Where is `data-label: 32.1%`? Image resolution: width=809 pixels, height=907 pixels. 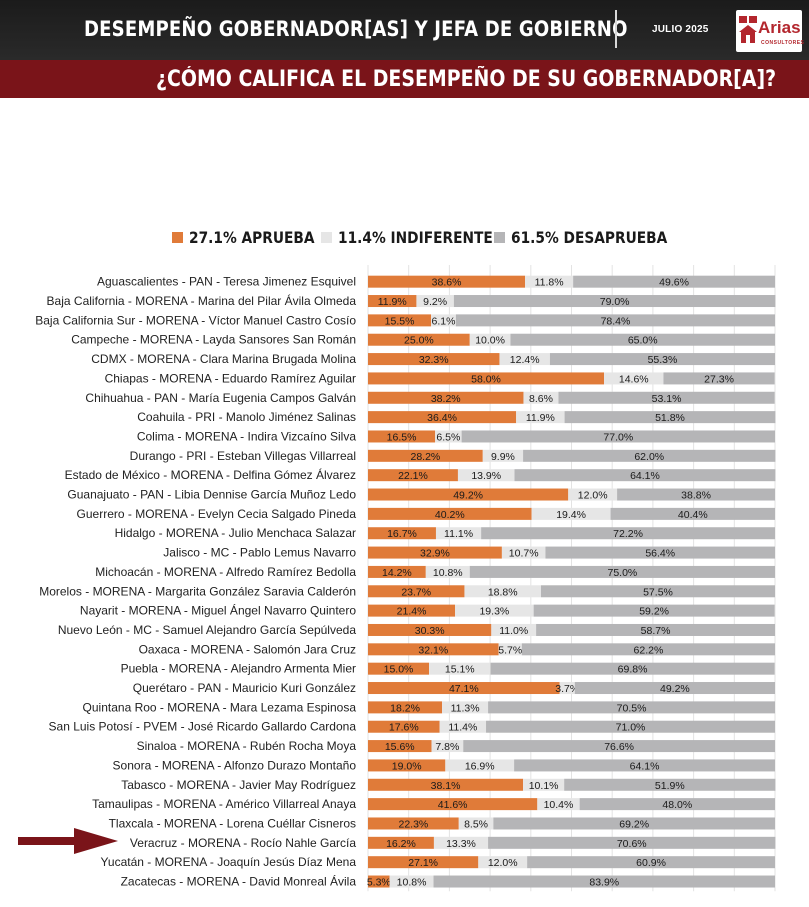
data-label: 32.1% is located at coordinates (433, 650).